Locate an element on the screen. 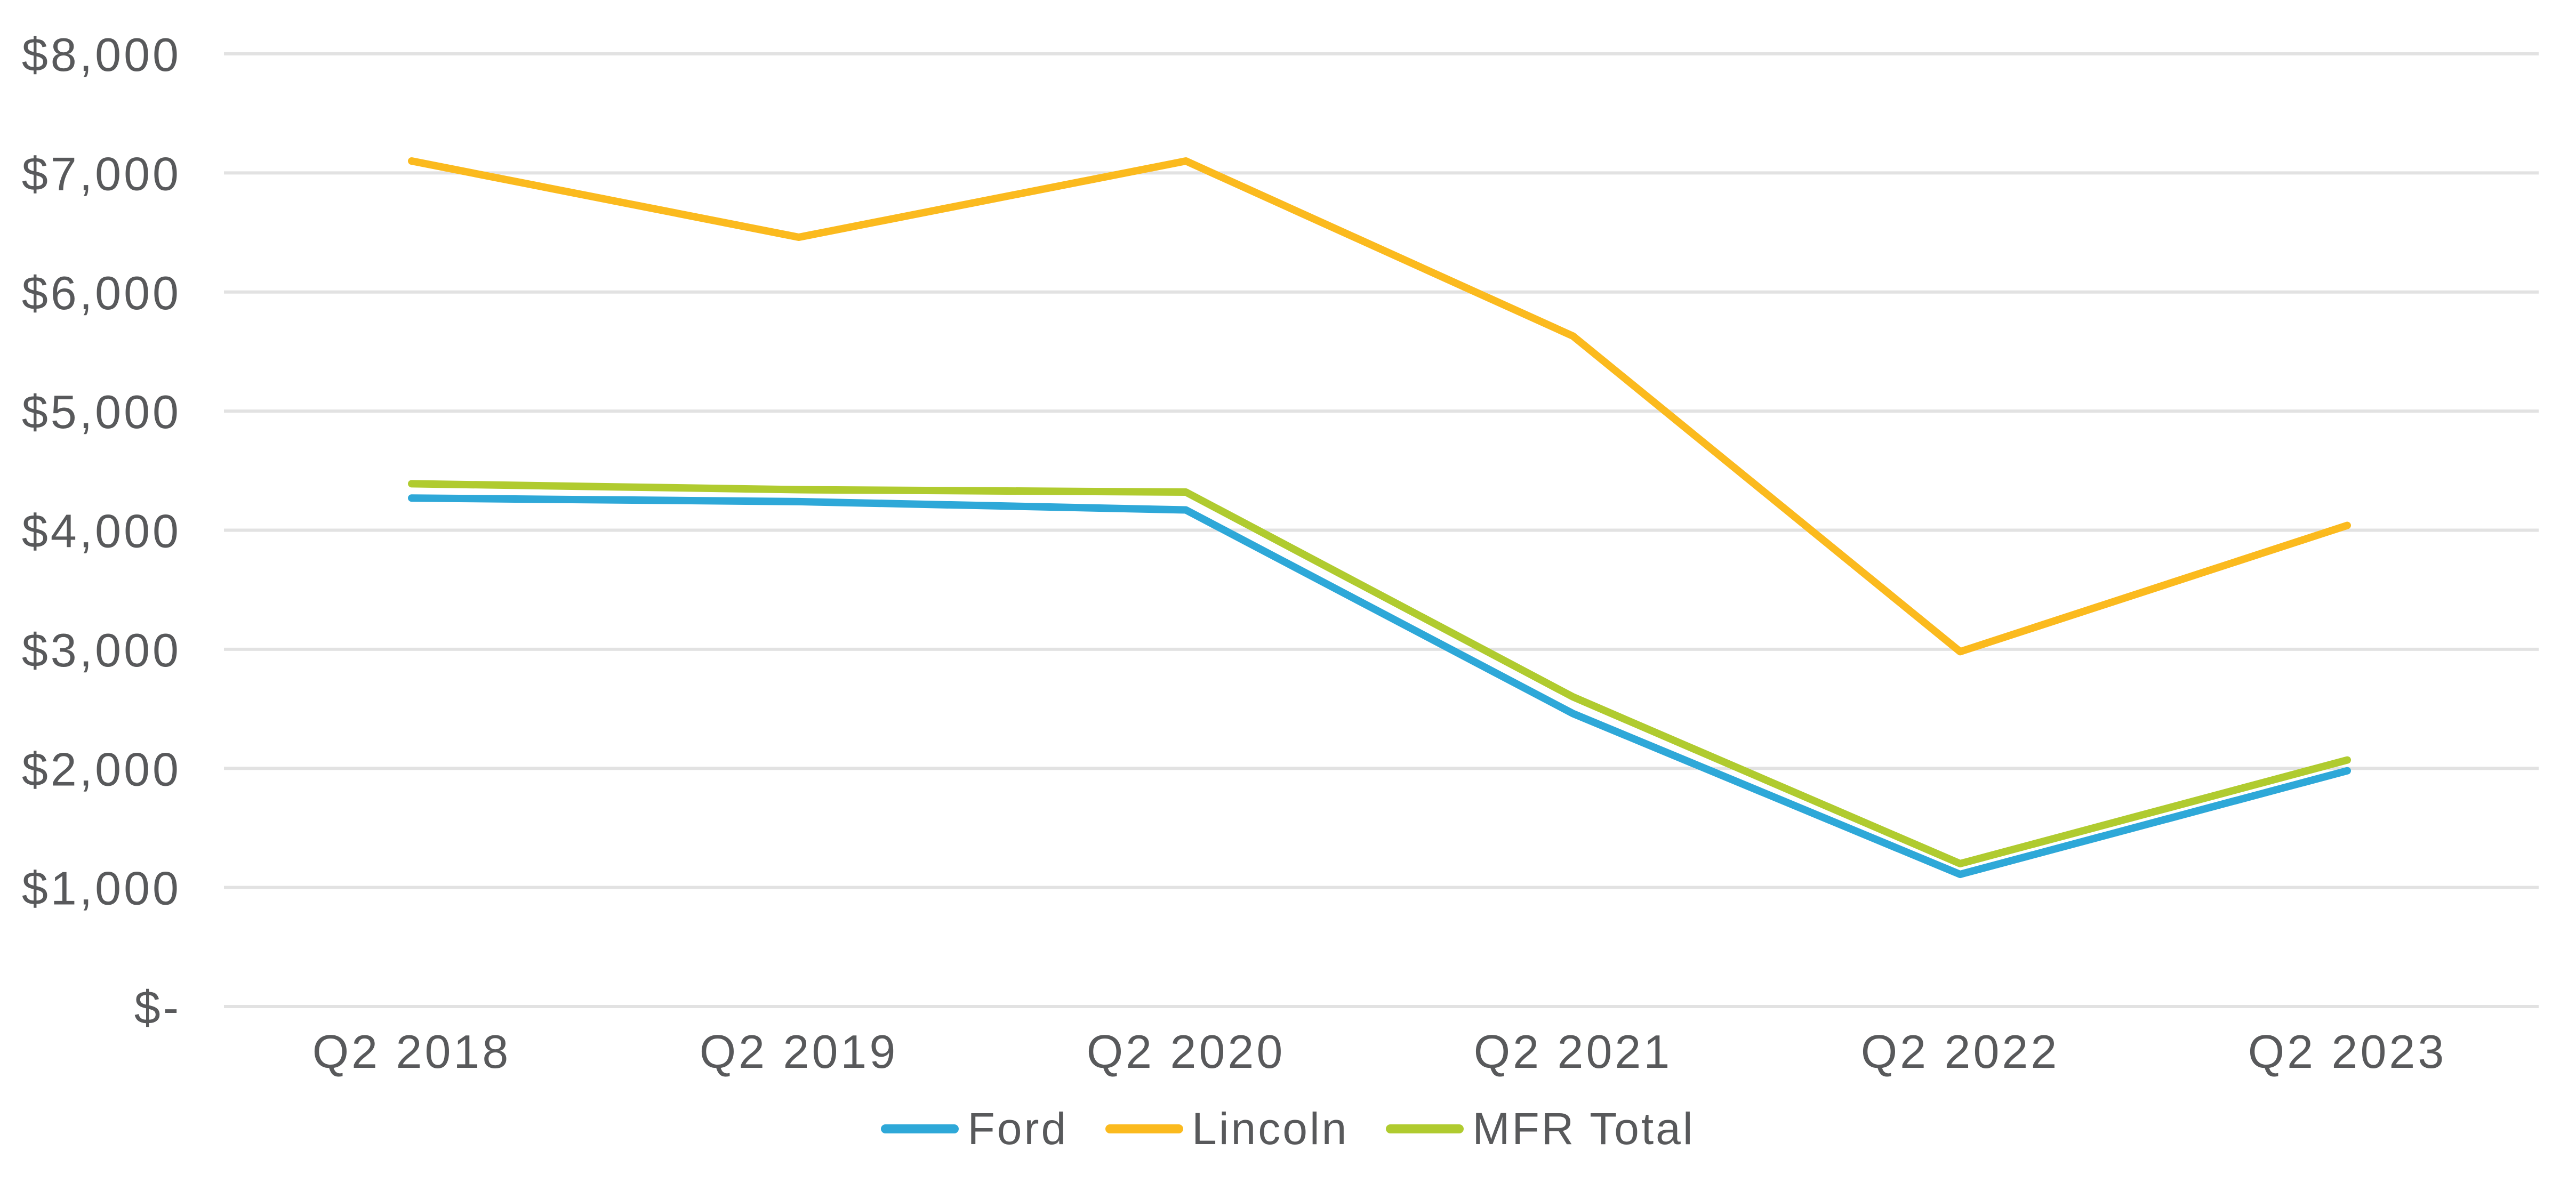 The height and width of the screenshot is (1183, 2576). y-tick-label: $6,000 is located at coordinates (102, 293).